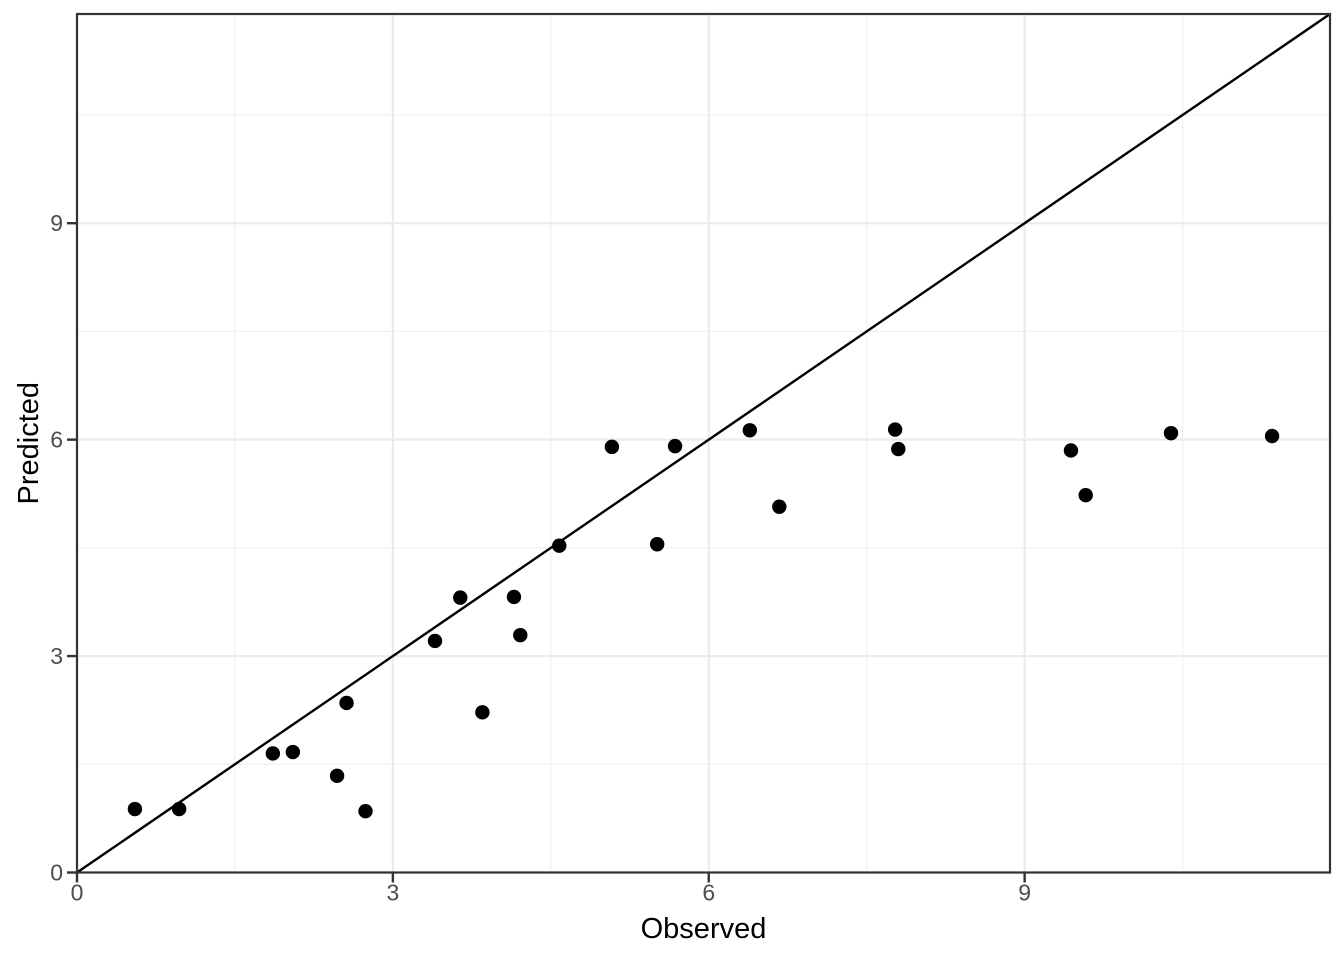 The width and height of the screenshot is (1344, 960). What do you see at coordinates (29, 443) in the screenshot?
I see `y-axis-title: Predicted` at bounding box center [29, 443].